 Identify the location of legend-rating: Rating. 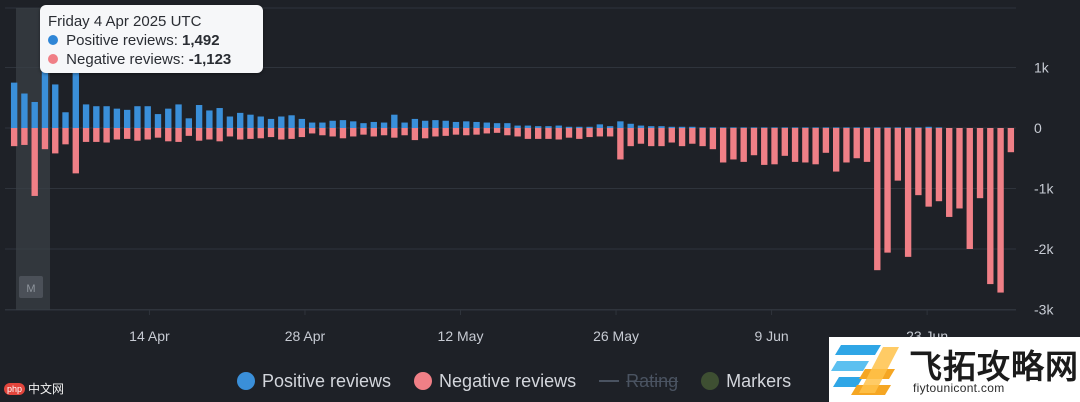
(638, 381).